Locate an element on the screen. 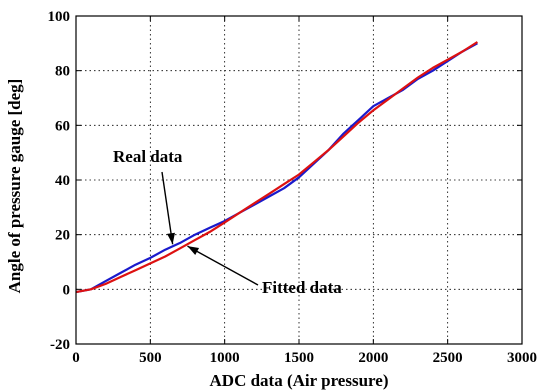 The width and height of the screenshot is (551, 392). y-tick-label: 0 is located at coordinates (67, 290).